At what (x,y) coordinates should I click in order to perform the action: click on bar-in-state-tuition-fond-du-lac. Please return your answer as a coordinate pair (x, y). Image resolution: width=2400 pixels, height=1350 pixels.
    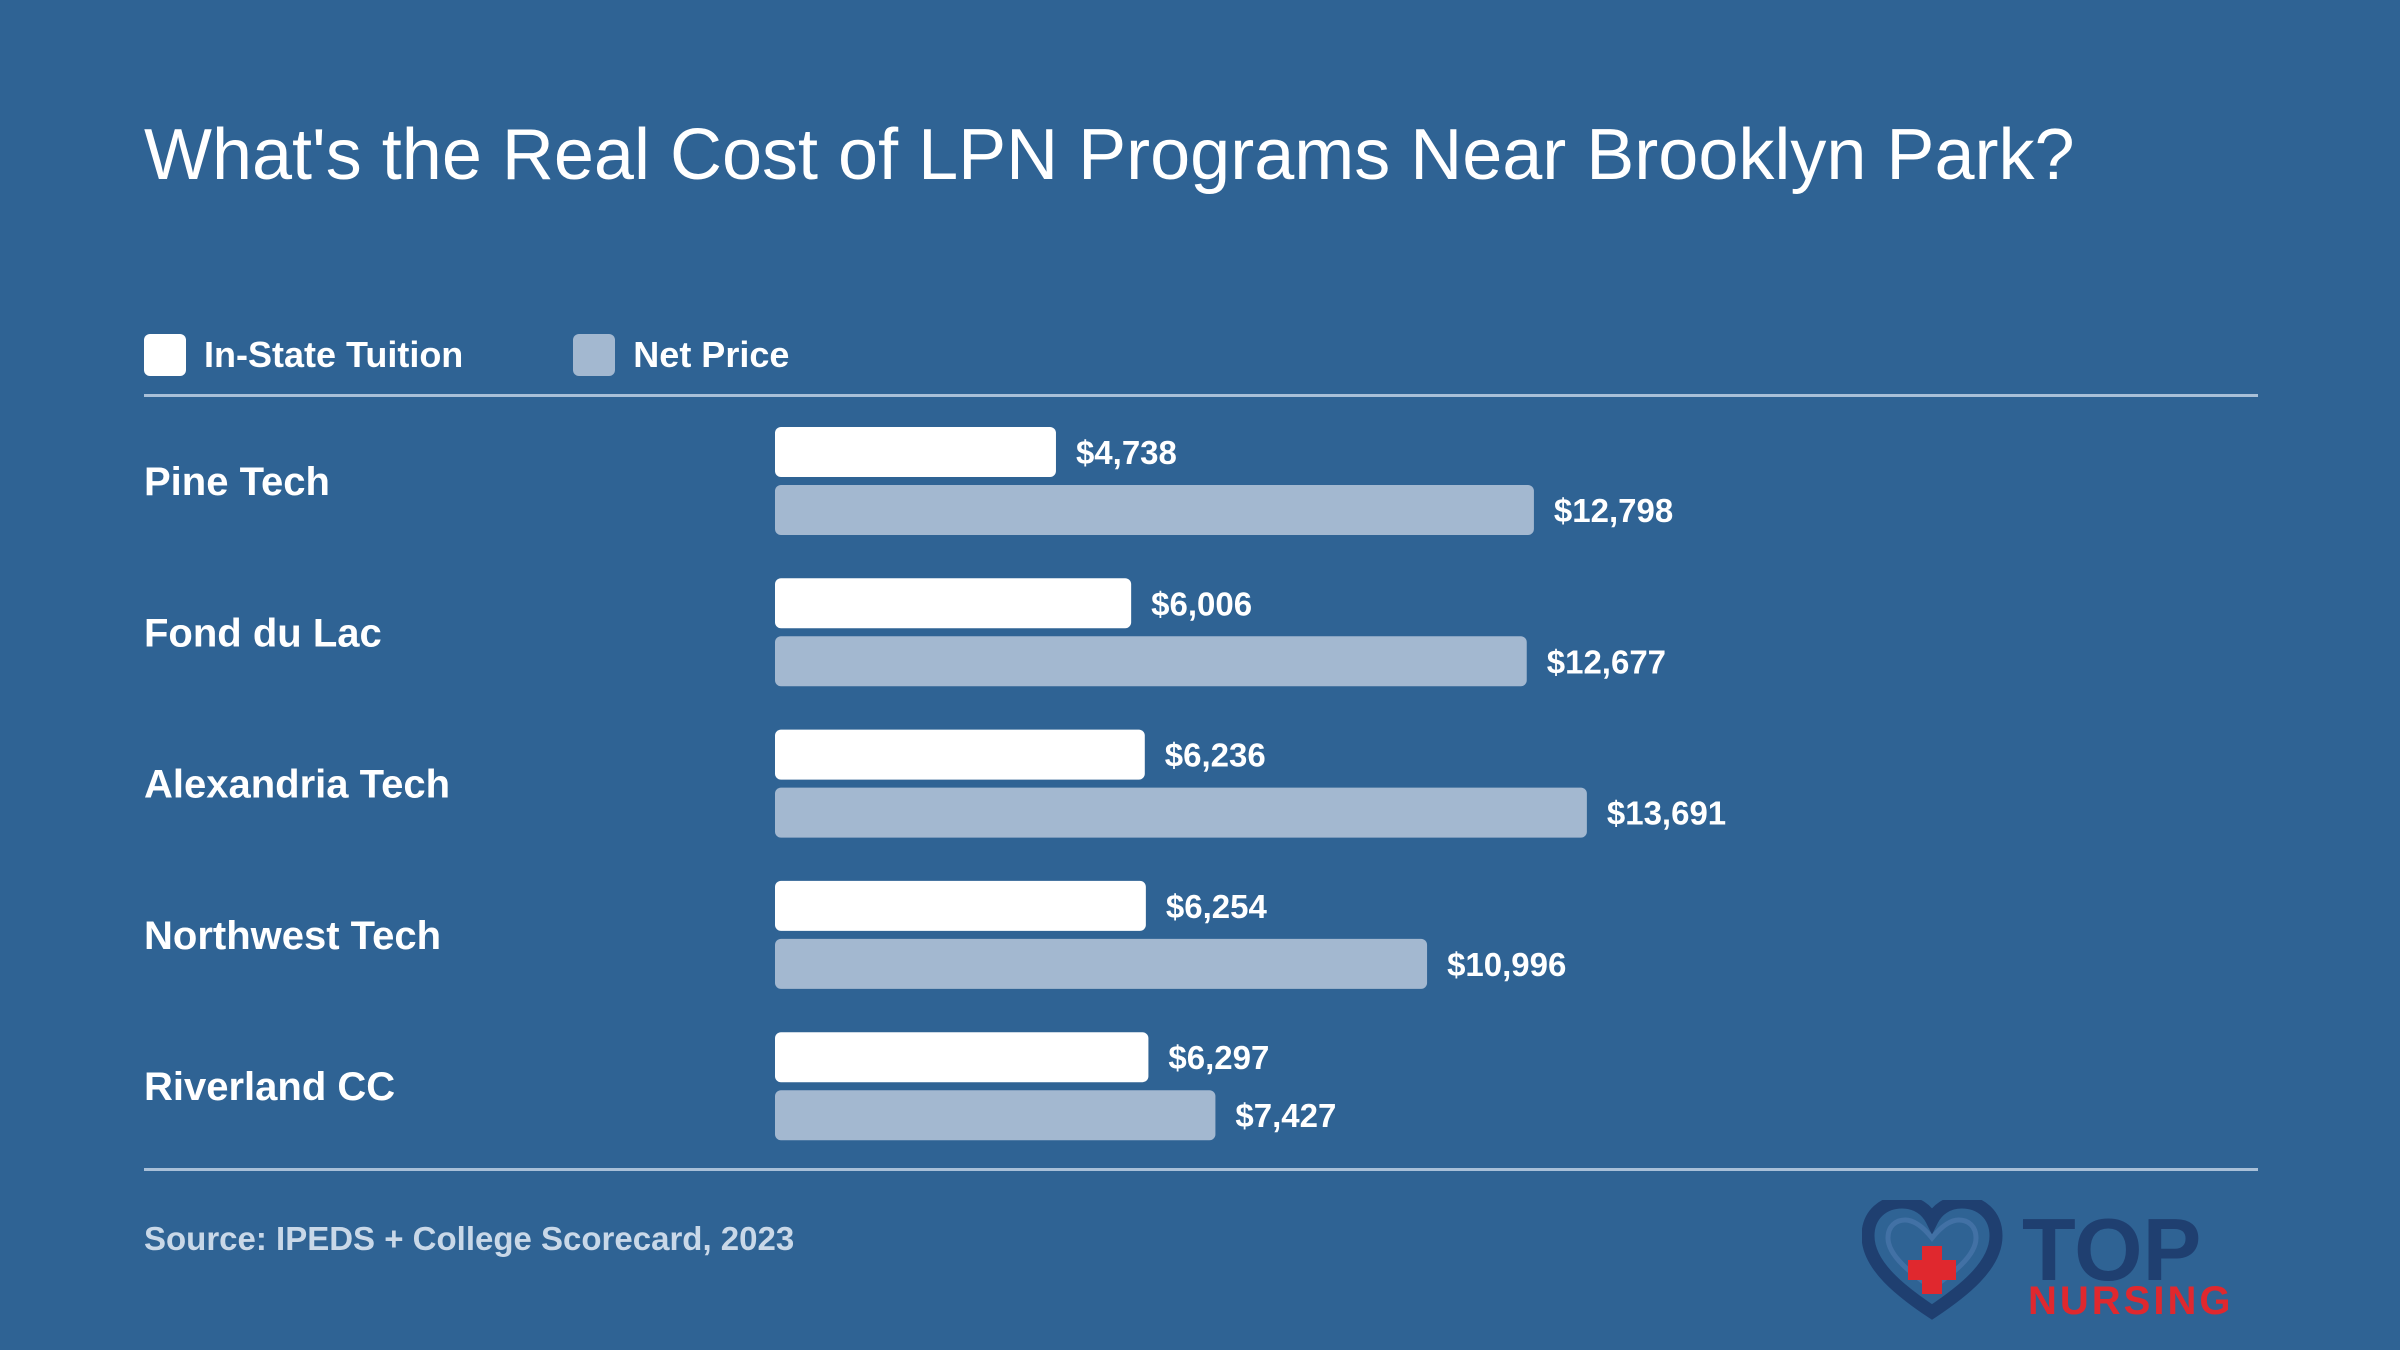
    Looking at the image, I should click on (953, 603).